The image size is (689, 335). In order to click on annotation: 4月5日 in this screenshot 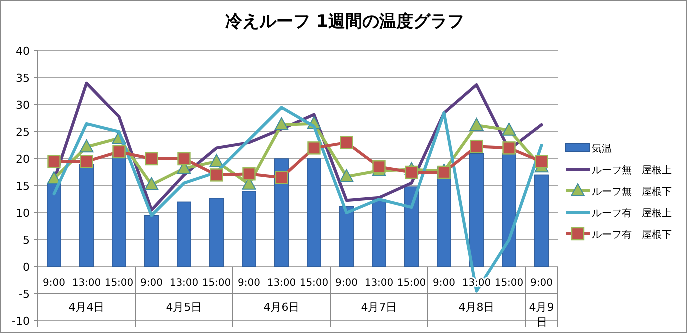, I will do `click(184, 307)`.